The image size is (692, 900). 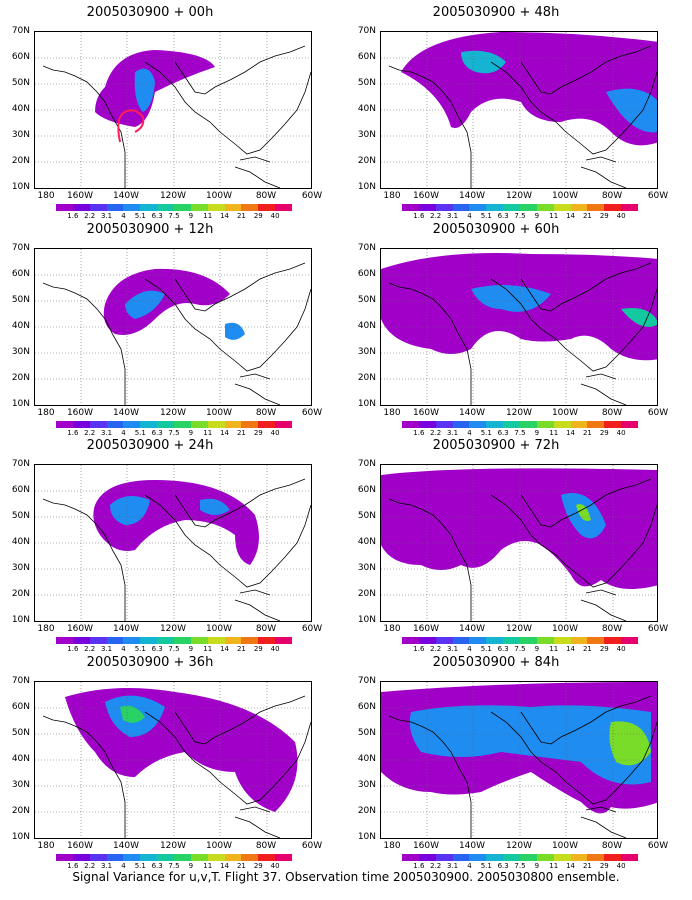 What do you see at coordinates (496, 445) in the screenshot?
I see `panel-title: 2005030900 + 72h` at bounding box center [496, 445].